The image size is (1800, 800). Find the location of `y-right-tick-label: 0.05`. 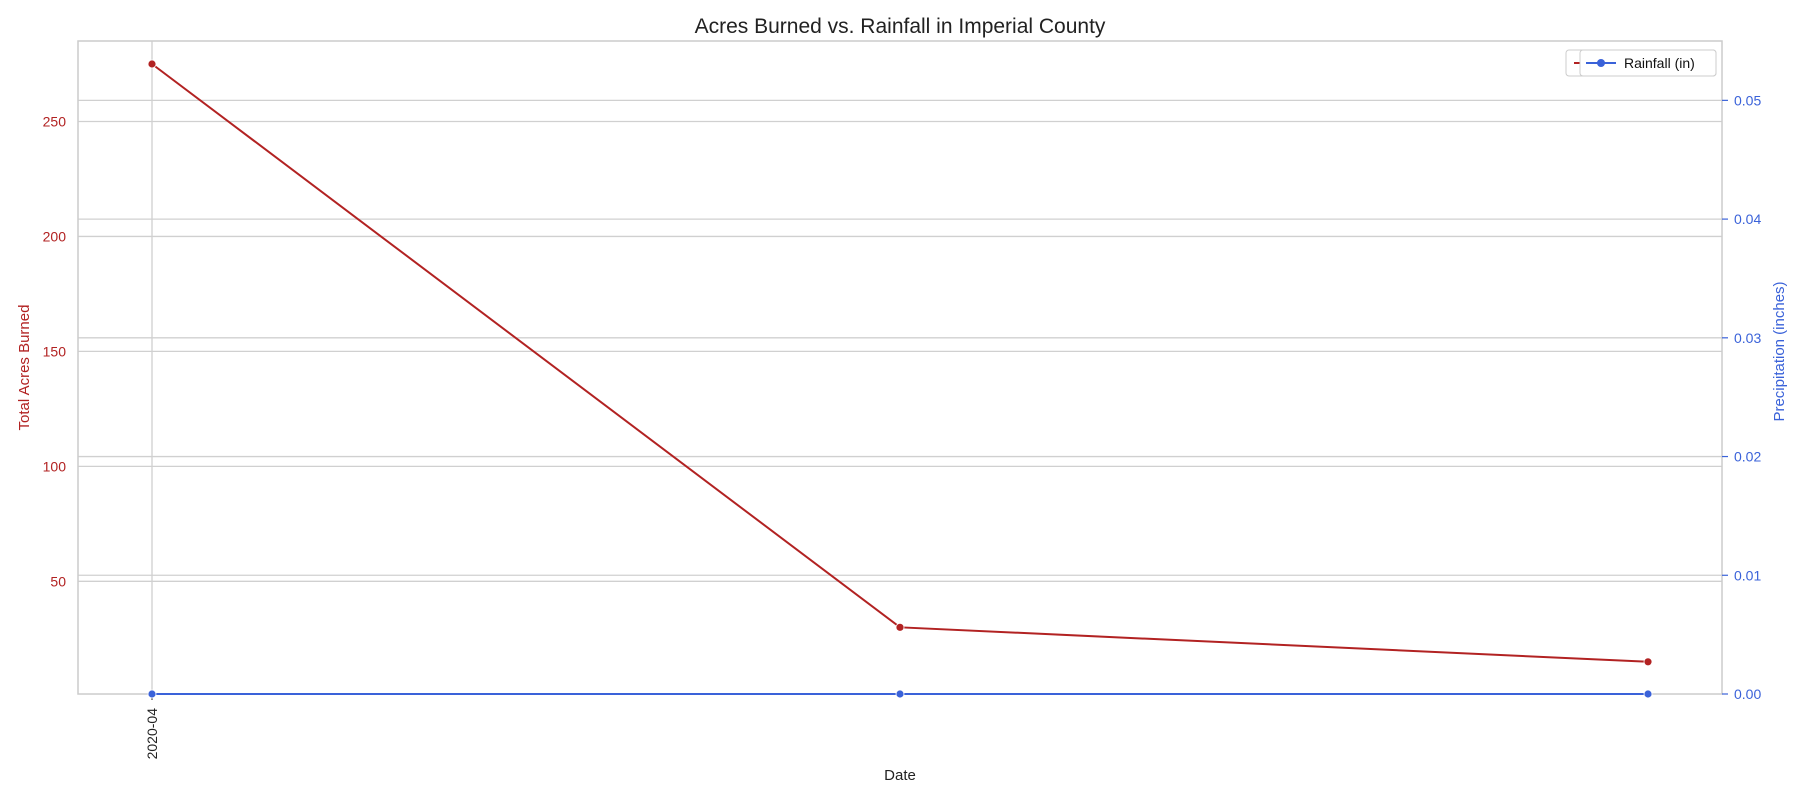

y-right-tick-label: 0.05 is located at coordinates (1747, 100).